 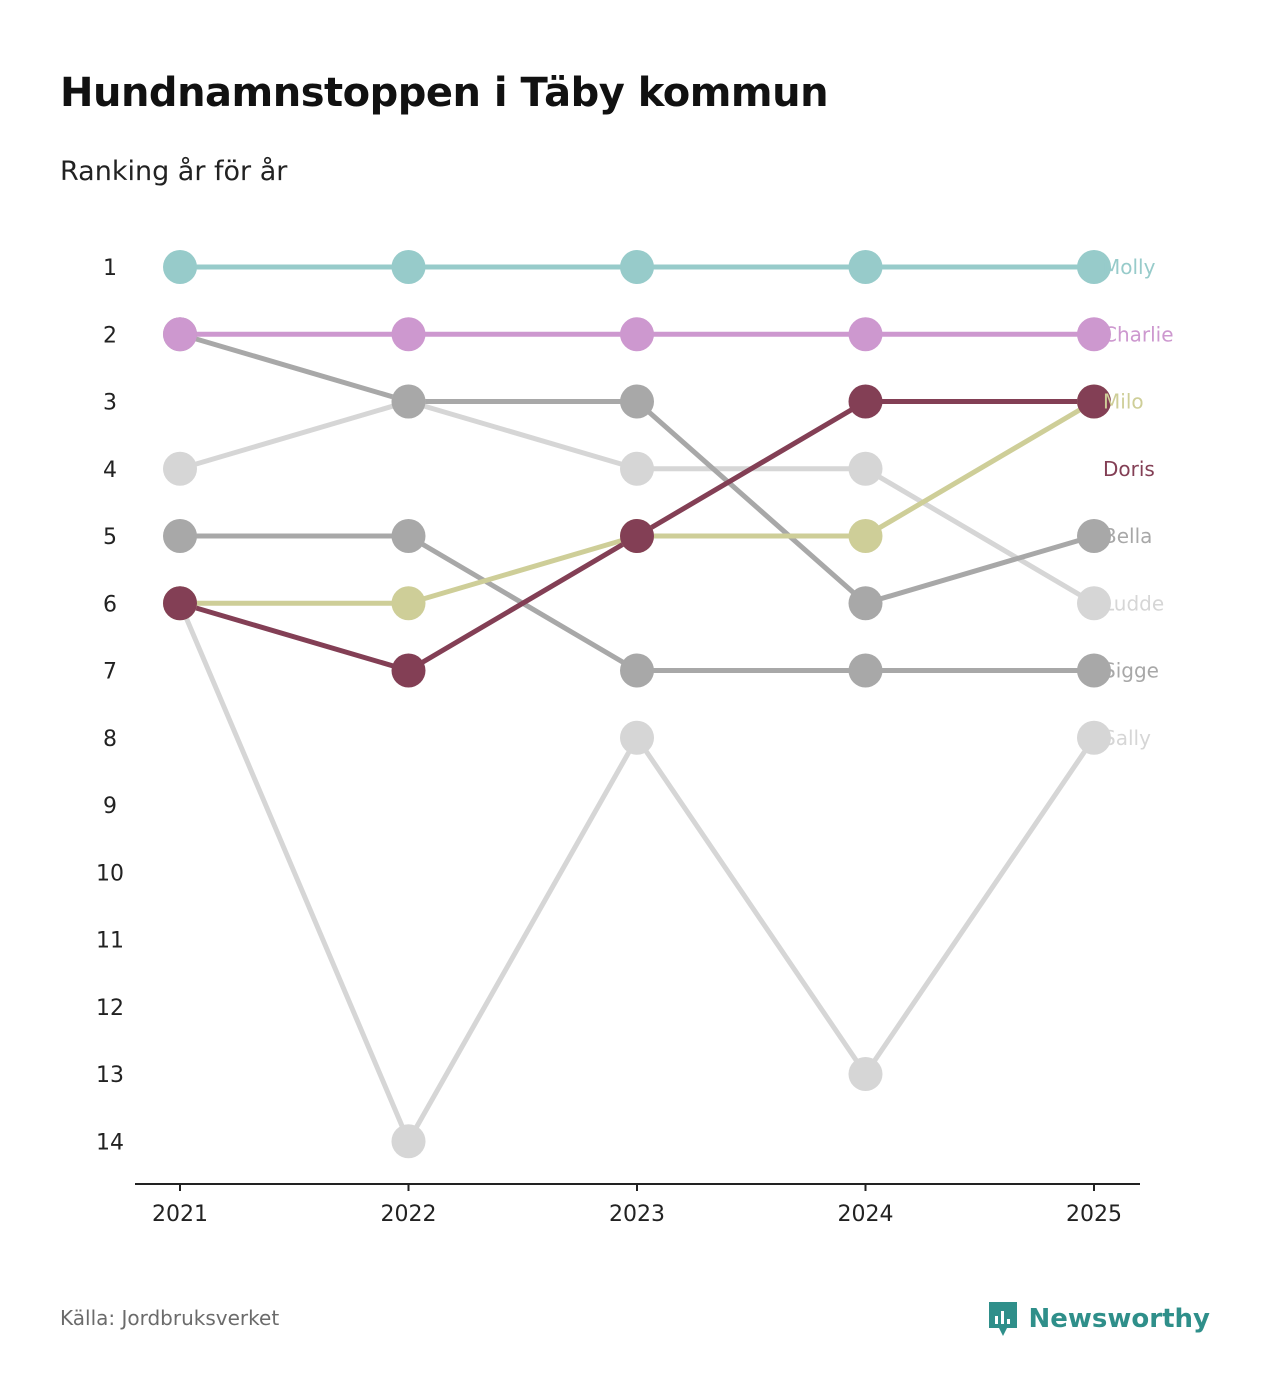 I want to click on end-label-ludde: Ludde, so click(x=1133, y=603).